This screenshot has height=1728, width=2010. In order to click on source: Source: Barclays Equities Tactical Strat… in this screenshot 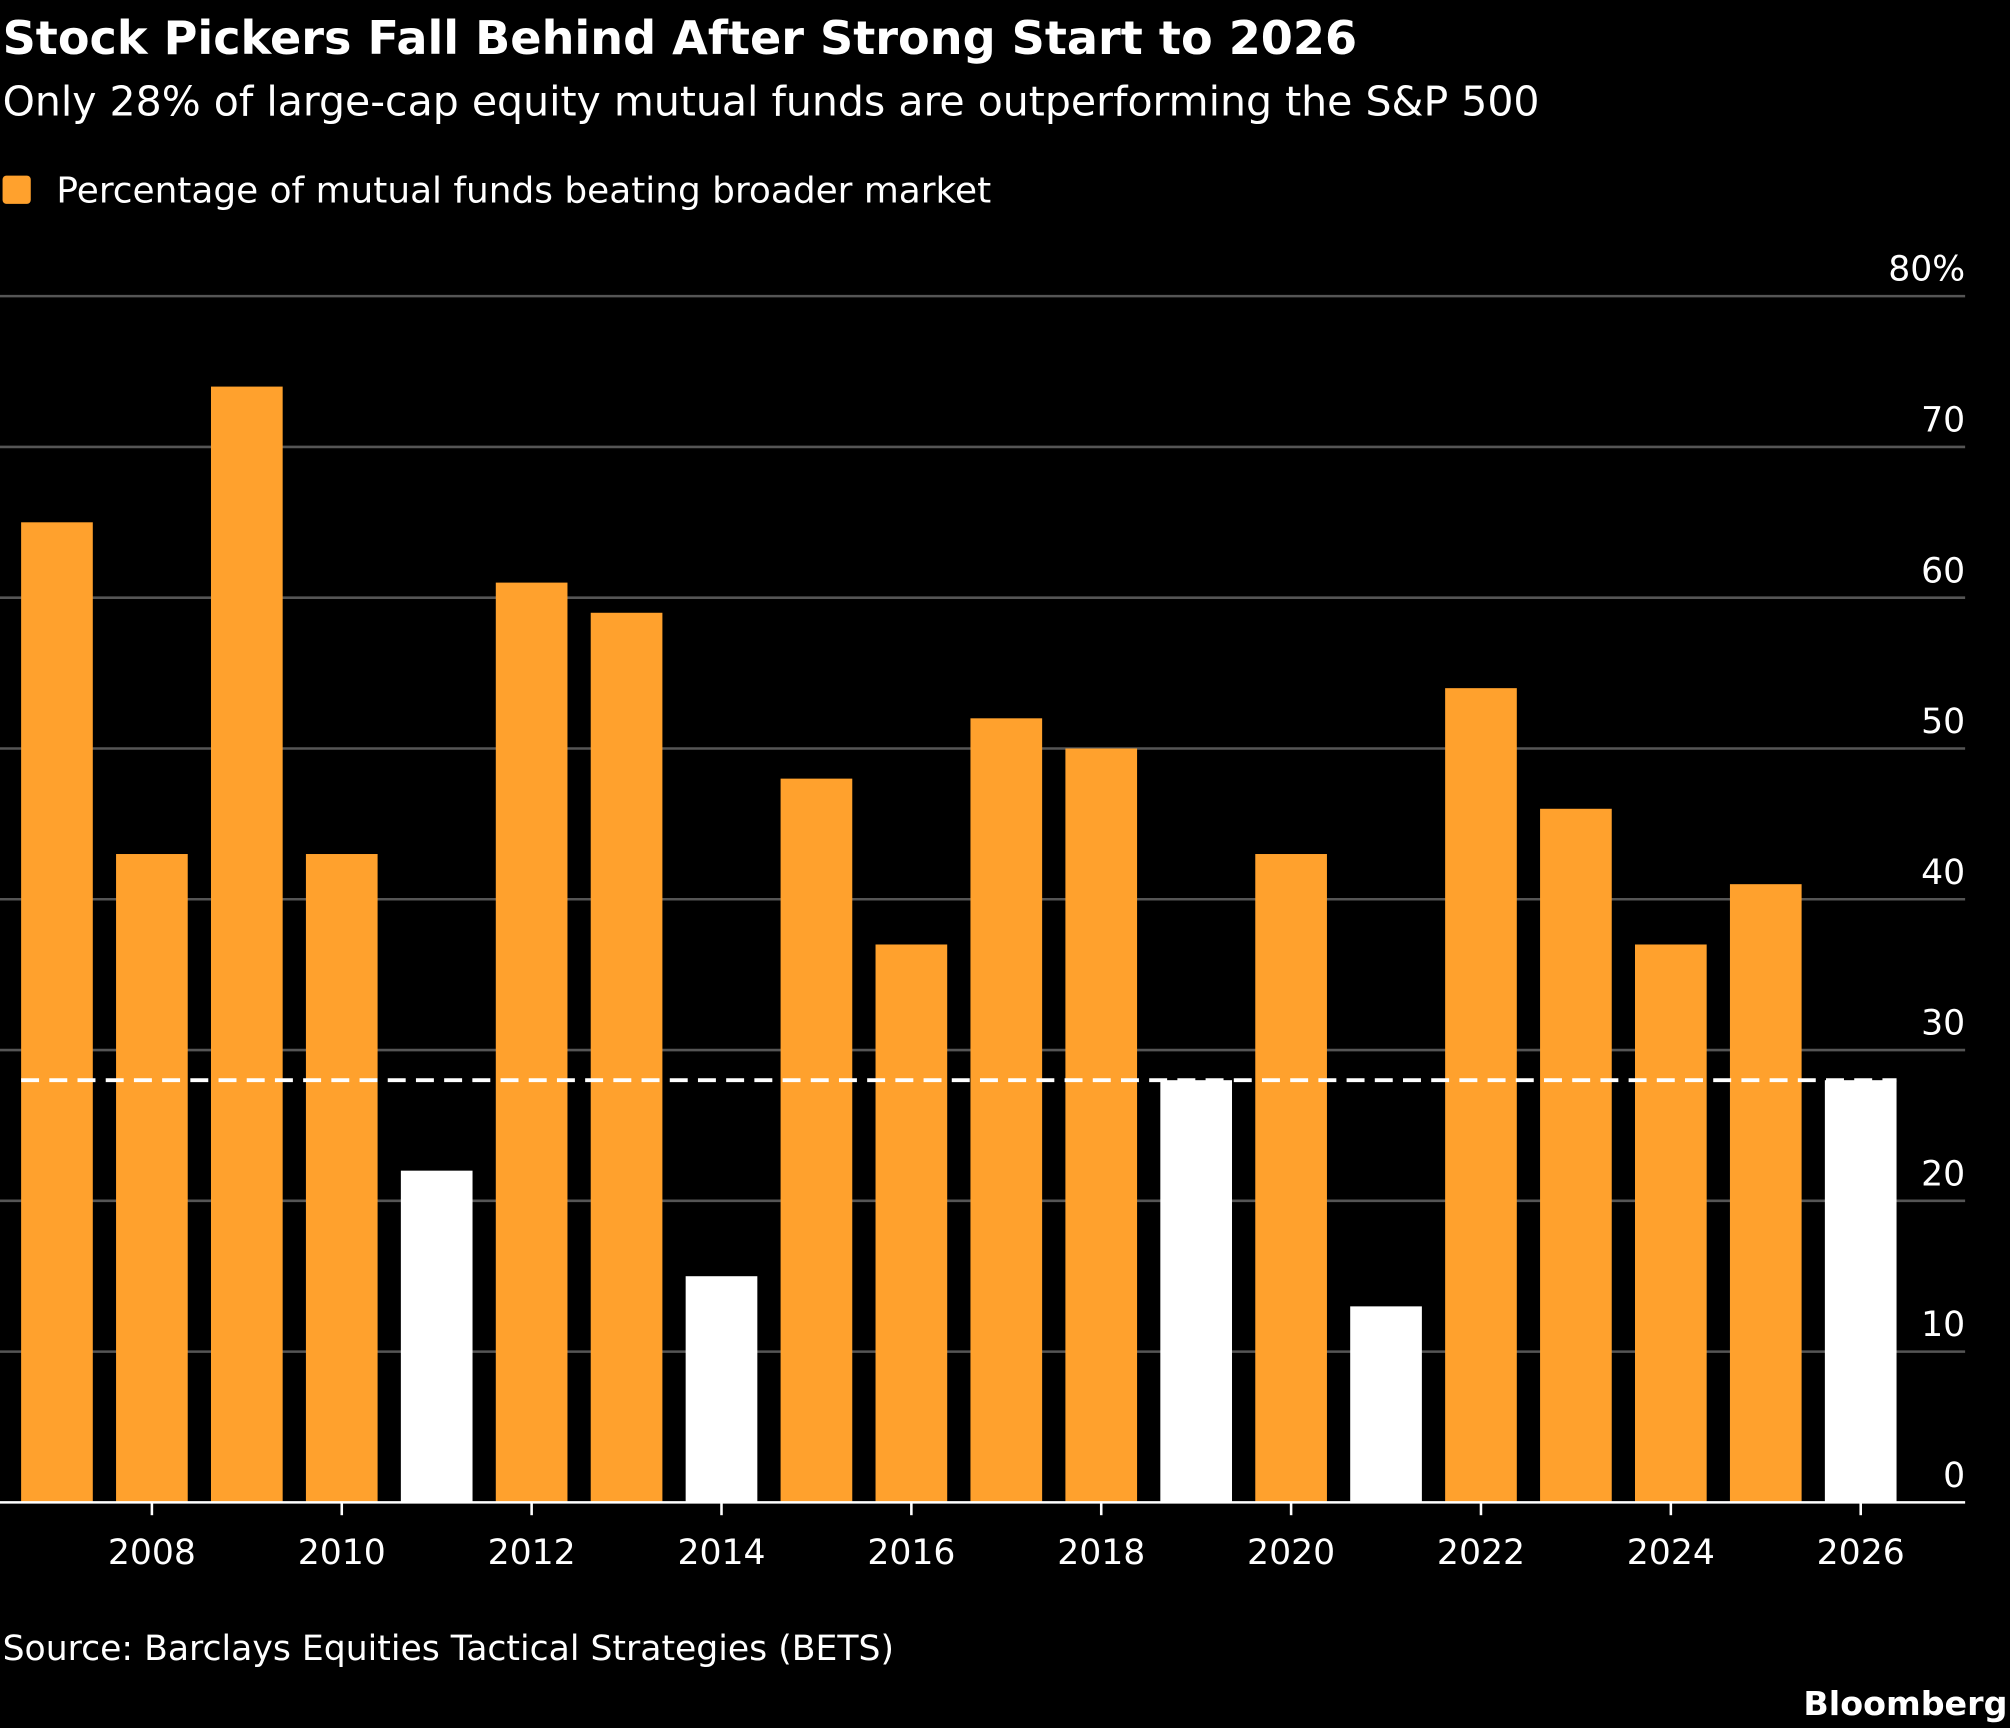, I will do `click(448, 1649)`.